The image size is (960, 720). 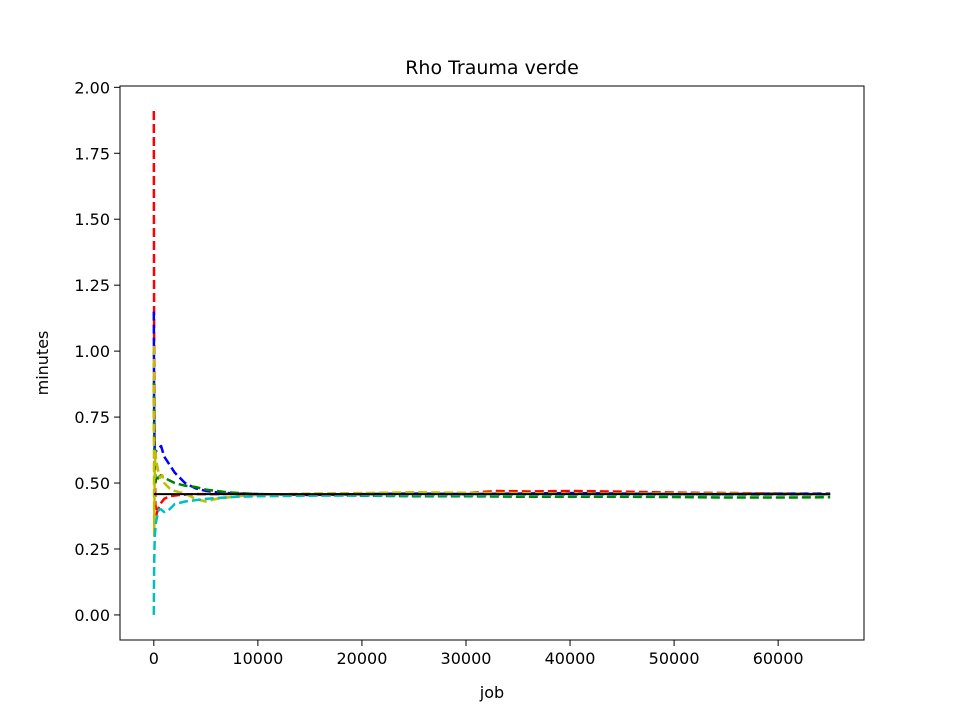 I want to click on y-tick-label: 1.50, so click(x=92, y=219).